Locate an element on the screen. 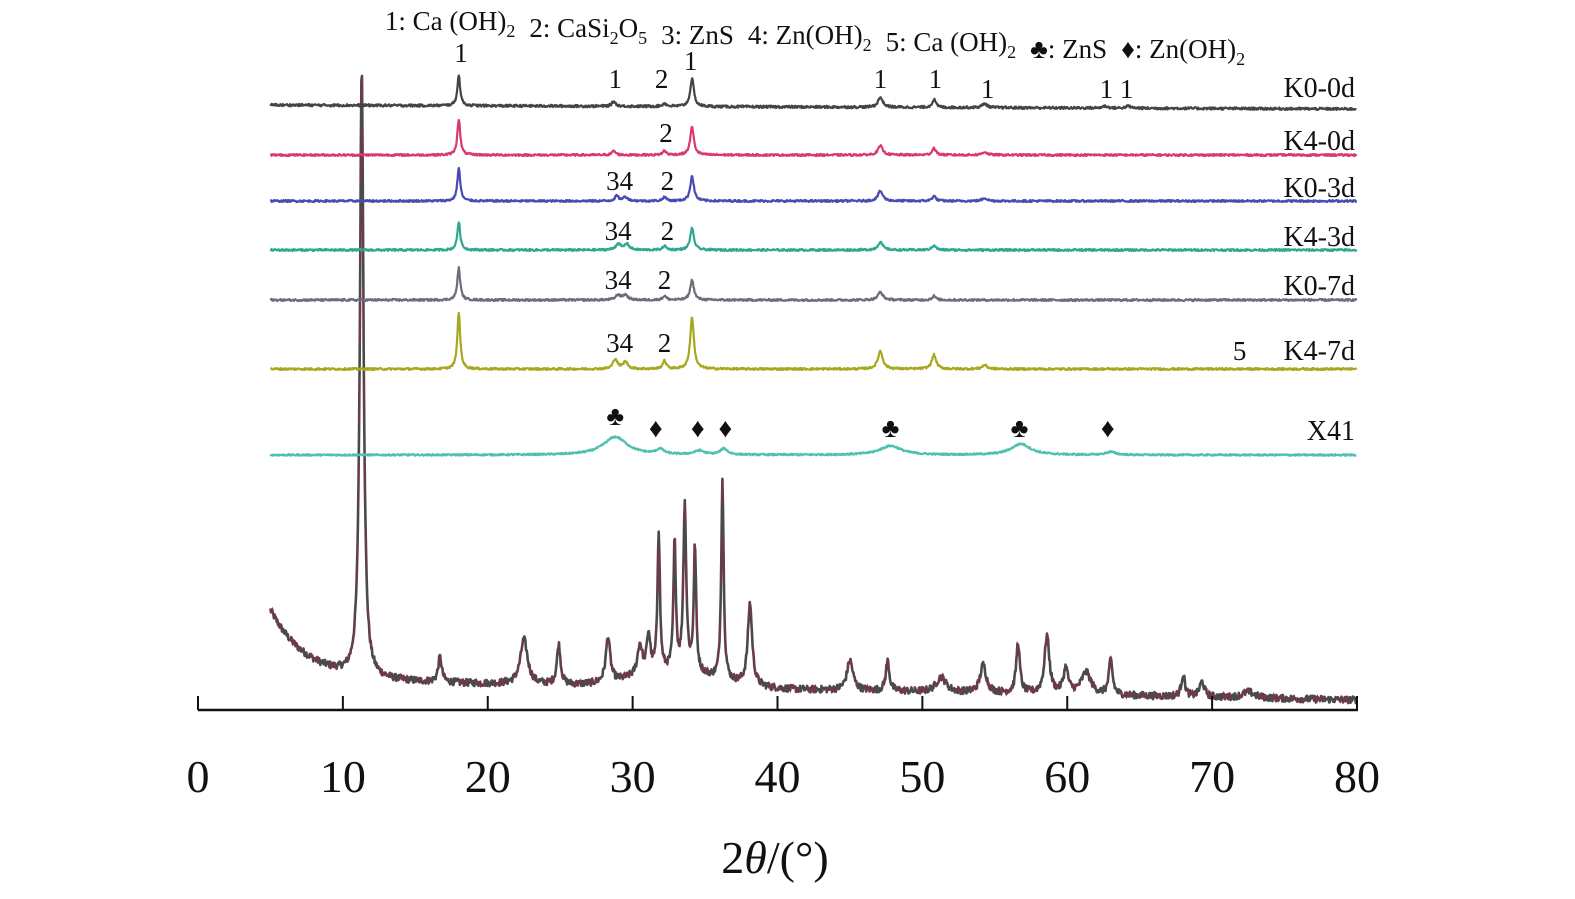 The image size is (1575, 899). x-label-theta: θ is located at coordinates (755, 857).